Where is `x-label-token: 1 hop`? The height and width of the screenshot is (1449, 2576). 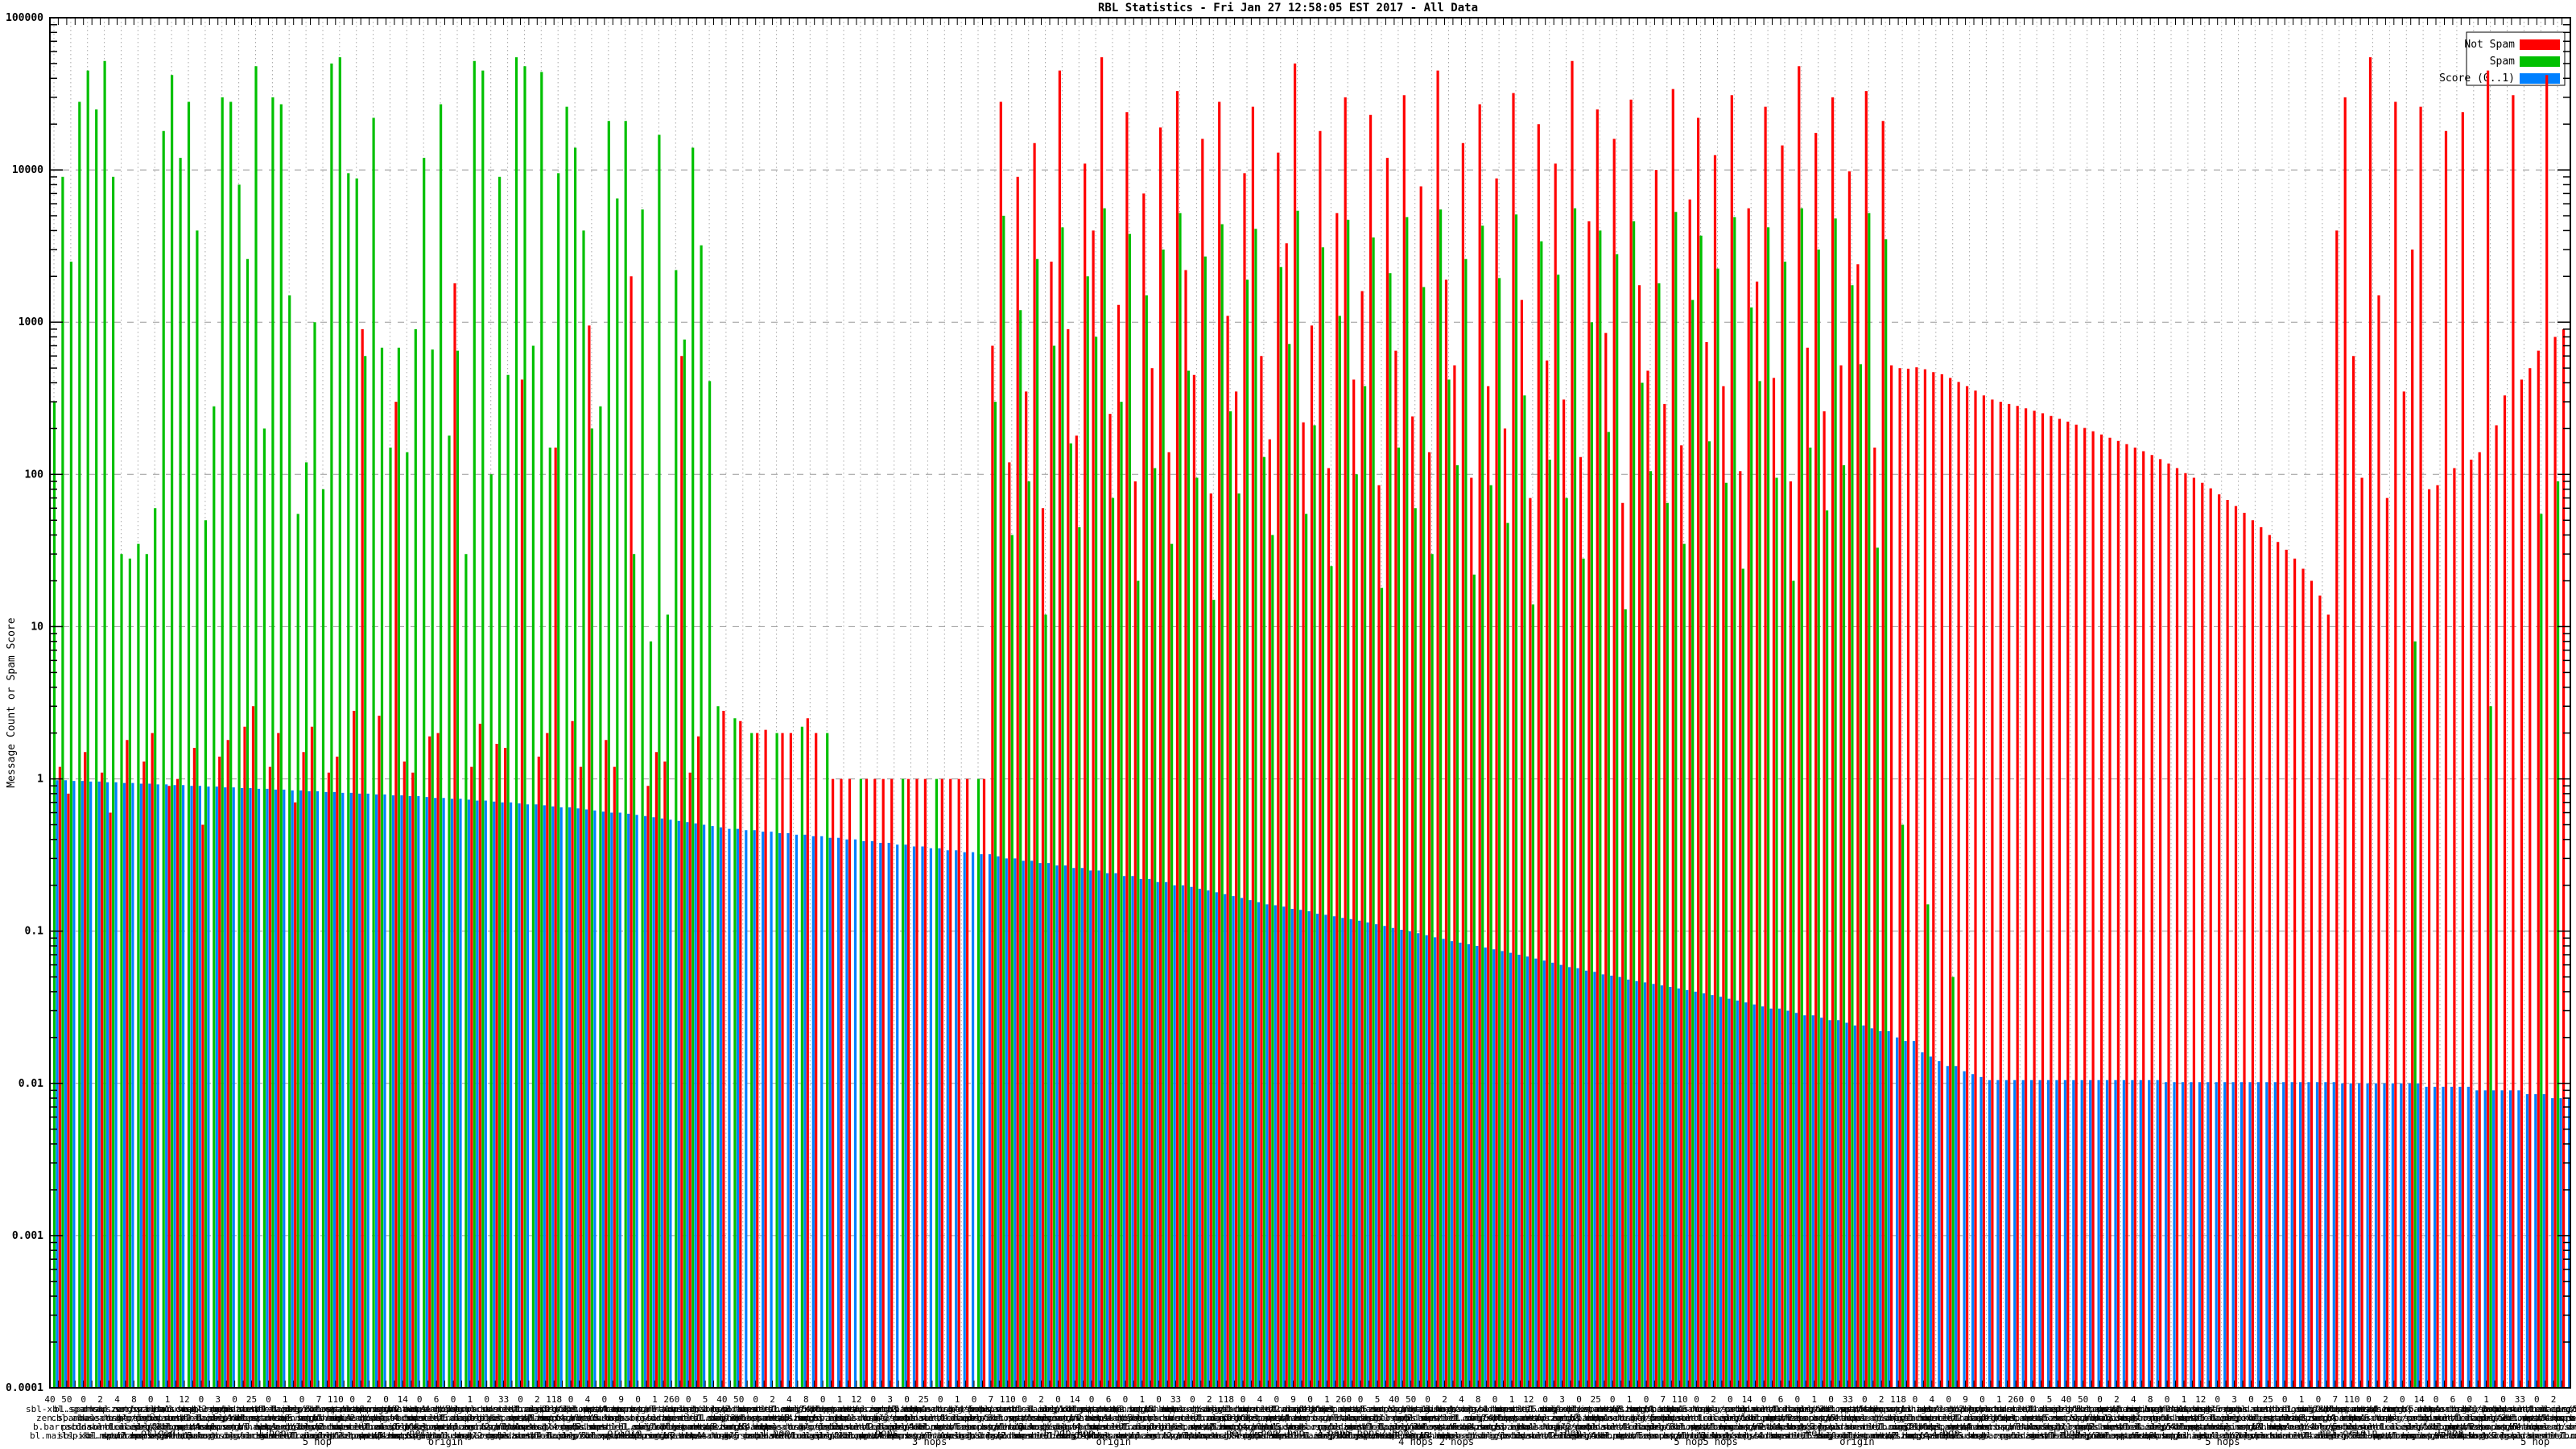
x-label-token: 1 hop is located at coordinates (1567, 1433).